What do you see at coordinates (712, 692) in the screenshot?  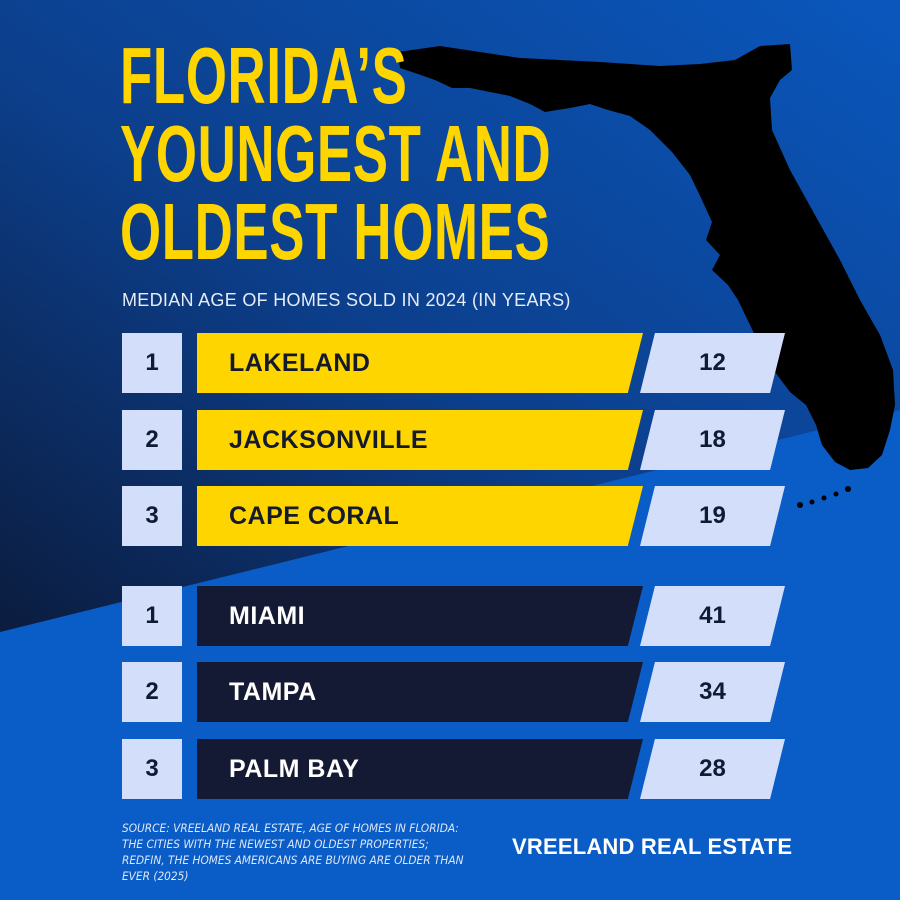 I see `median-age-value: 34` at bounding box center [712, 692].